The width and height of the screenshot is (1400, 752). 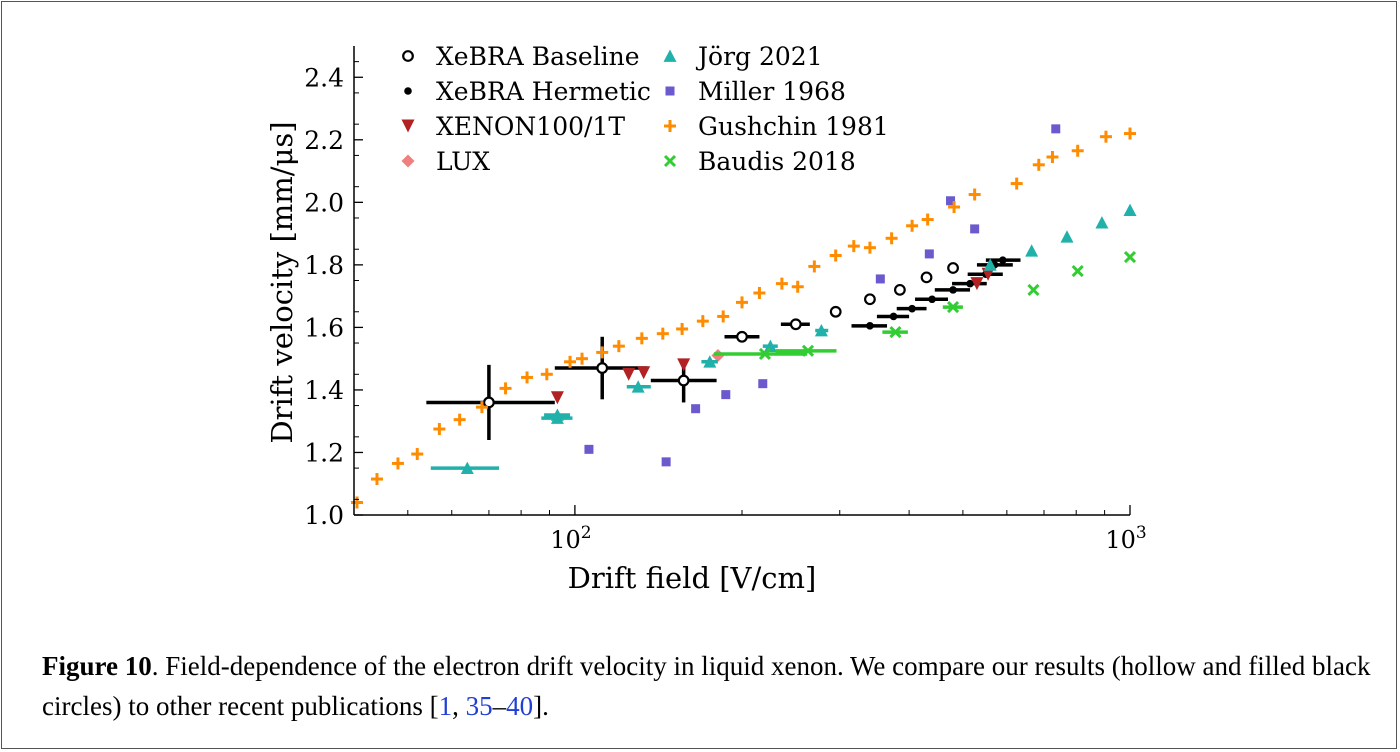 I want to click on x-tick-label: 10², so click(x=570, y=538).